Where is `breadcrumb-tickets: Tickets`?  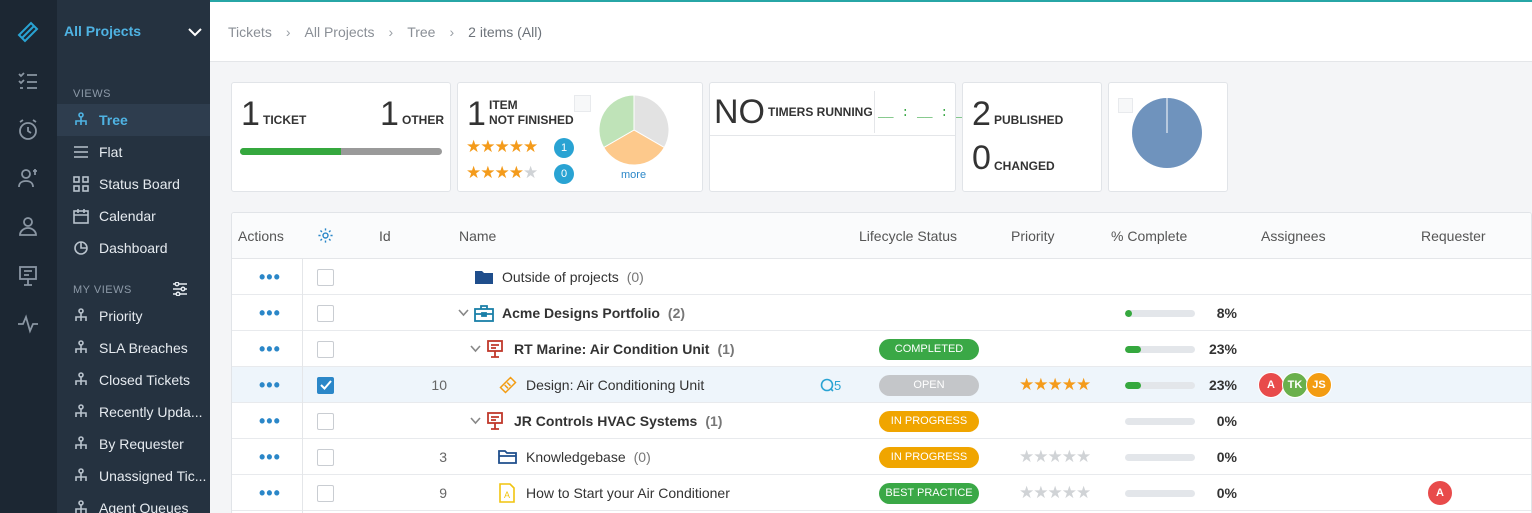 breadcrumb-tickets: Tickets is located at coordinates (250, 31).